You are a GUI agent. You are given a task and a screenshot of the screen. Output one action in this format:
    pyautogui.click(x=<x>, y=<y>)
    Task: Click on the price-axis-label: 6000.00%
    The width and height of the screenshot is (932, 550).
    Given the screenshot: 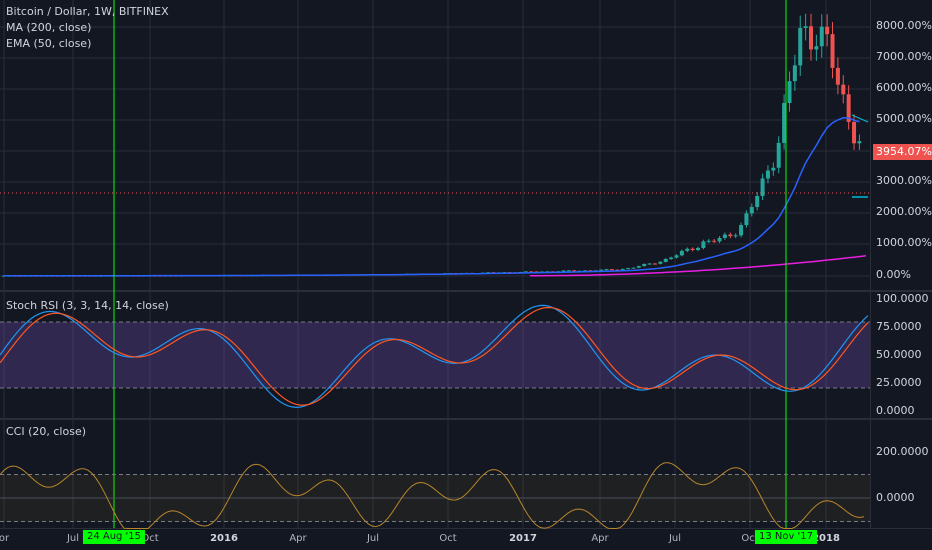 What is the action you would take?
    pyautogui.click(x=904, y=87)
    